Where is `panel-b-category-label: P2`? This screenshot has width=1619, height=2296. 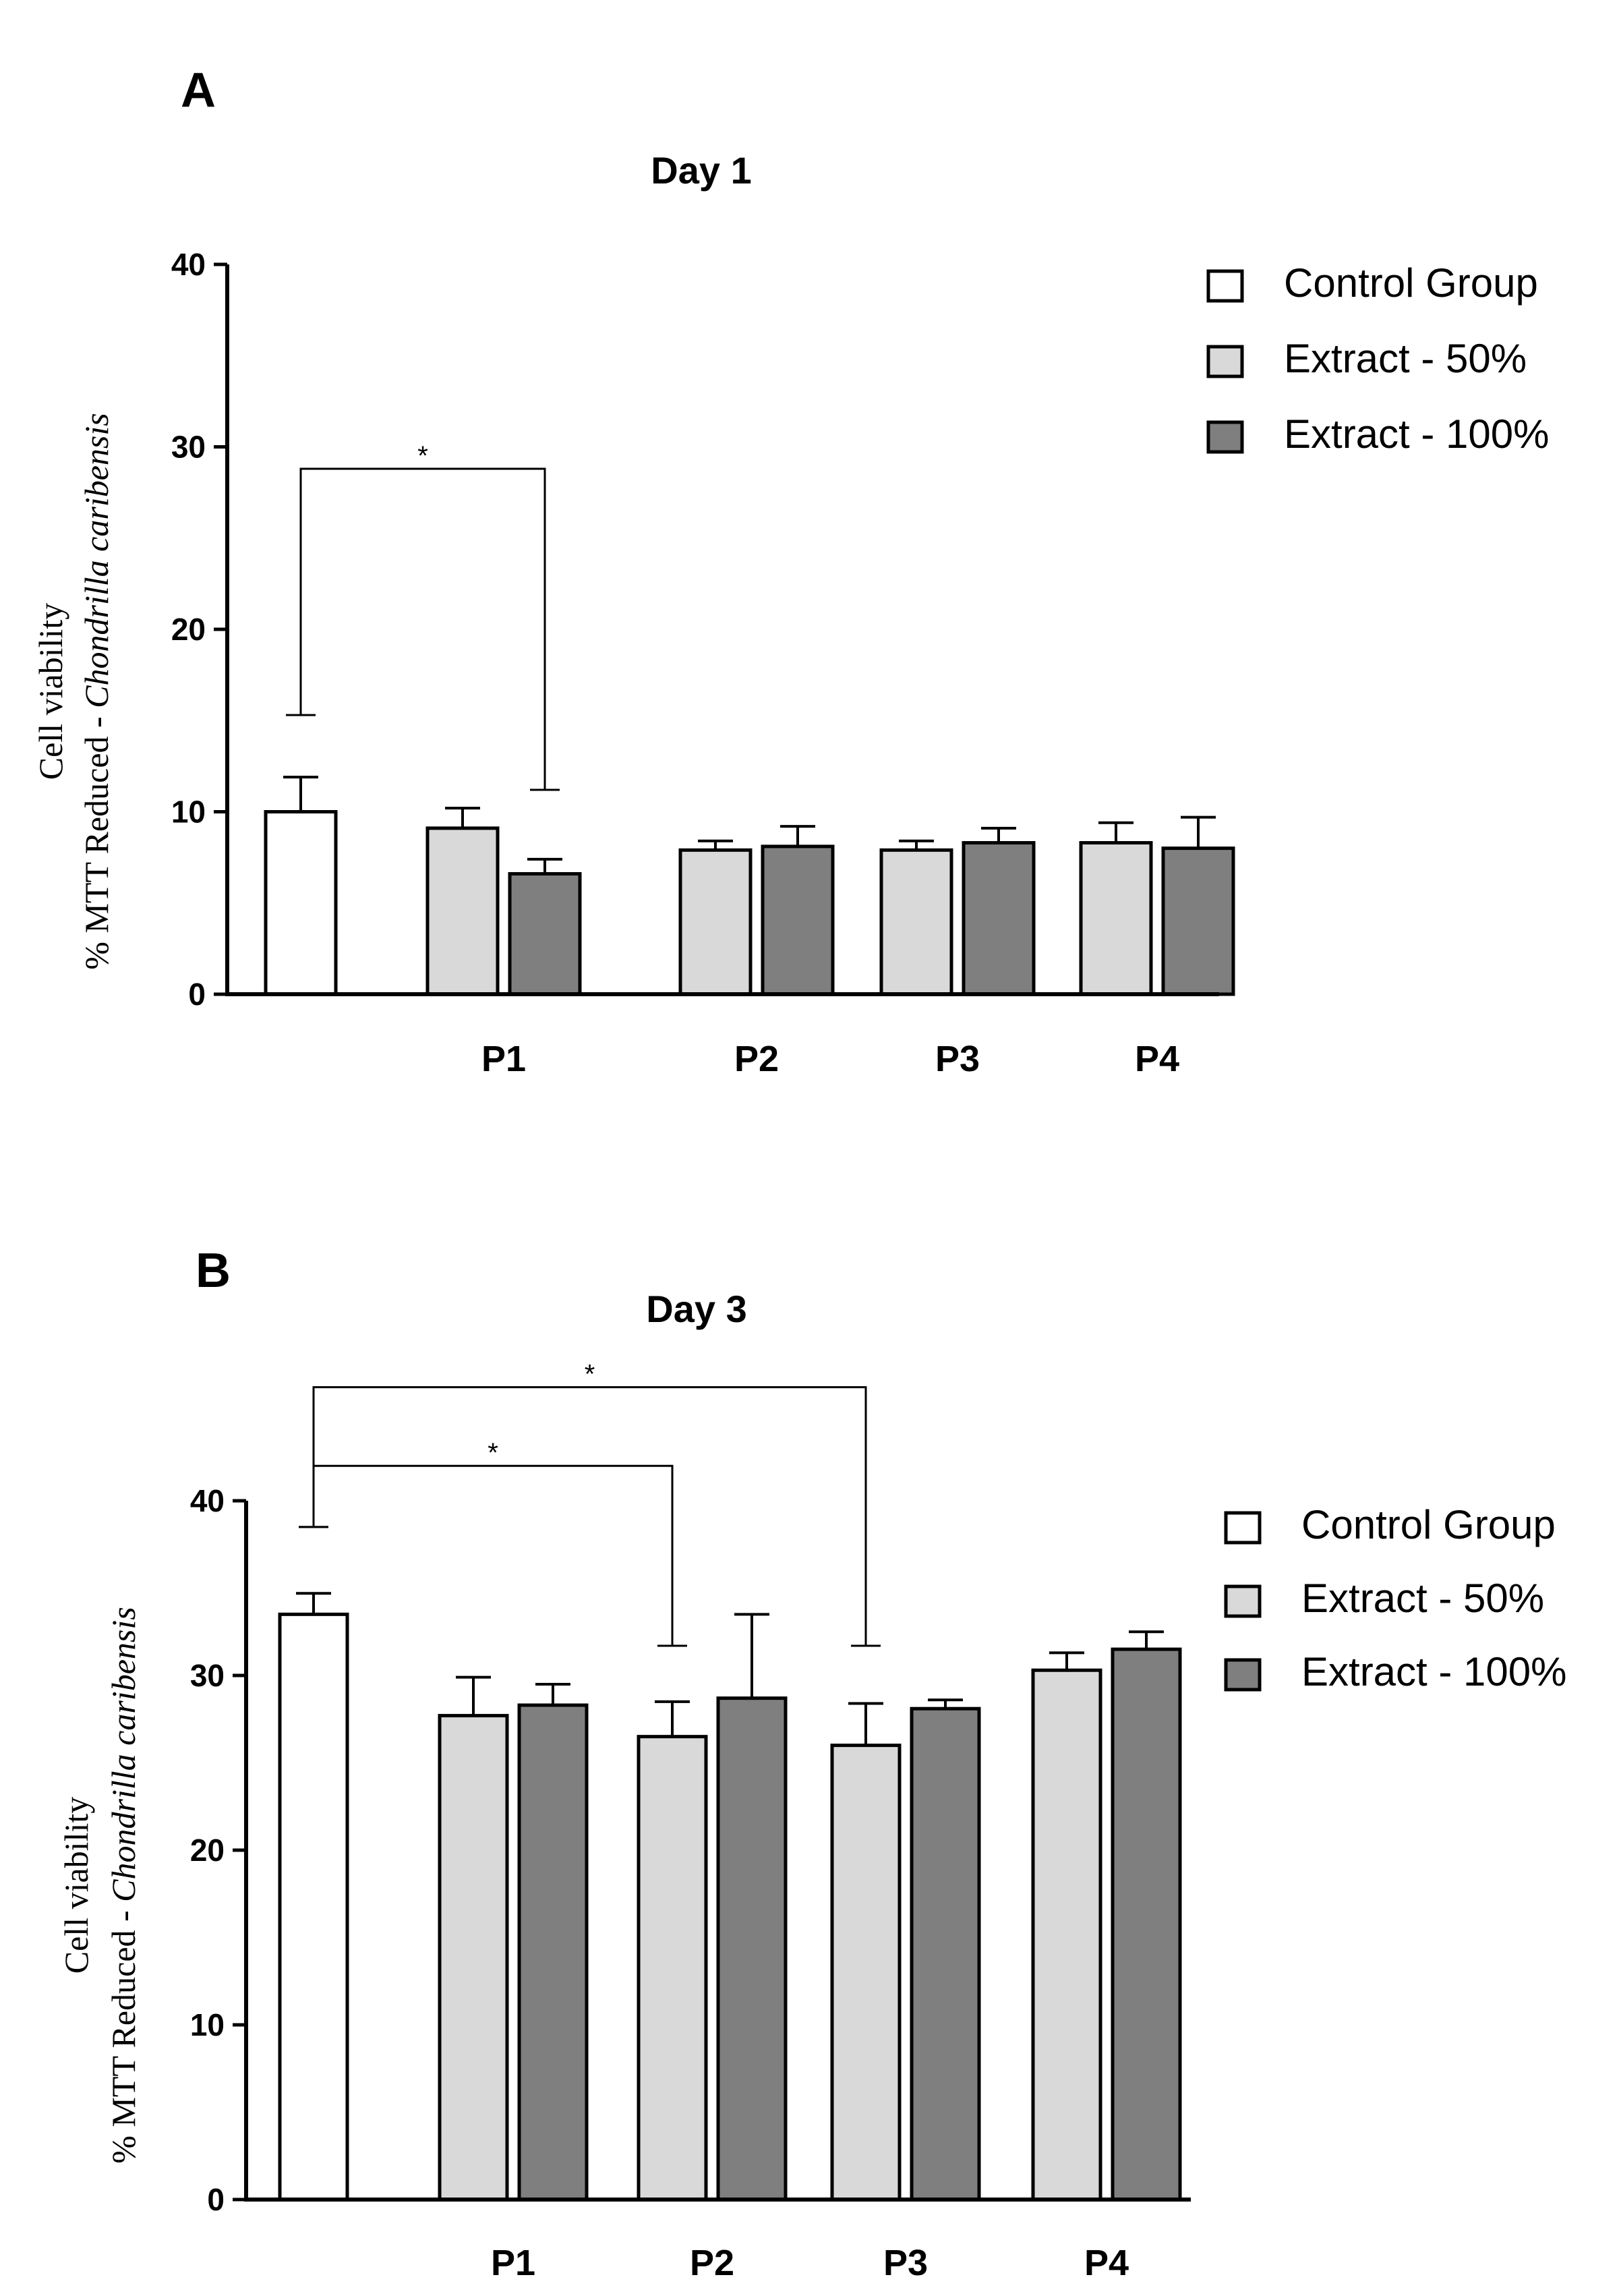 panel-b-category-label: P2 is located at coordinates (712, 2263).